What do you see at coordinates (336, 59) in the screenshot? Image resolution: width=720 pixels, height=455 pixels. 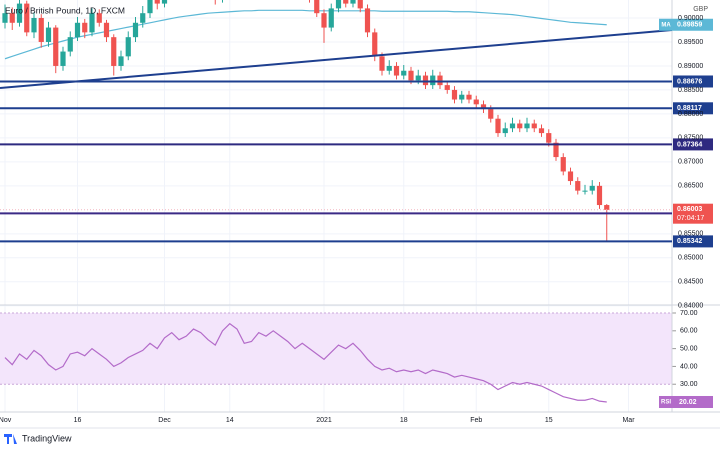 I see `trendline` at bounding box center [336, 59].